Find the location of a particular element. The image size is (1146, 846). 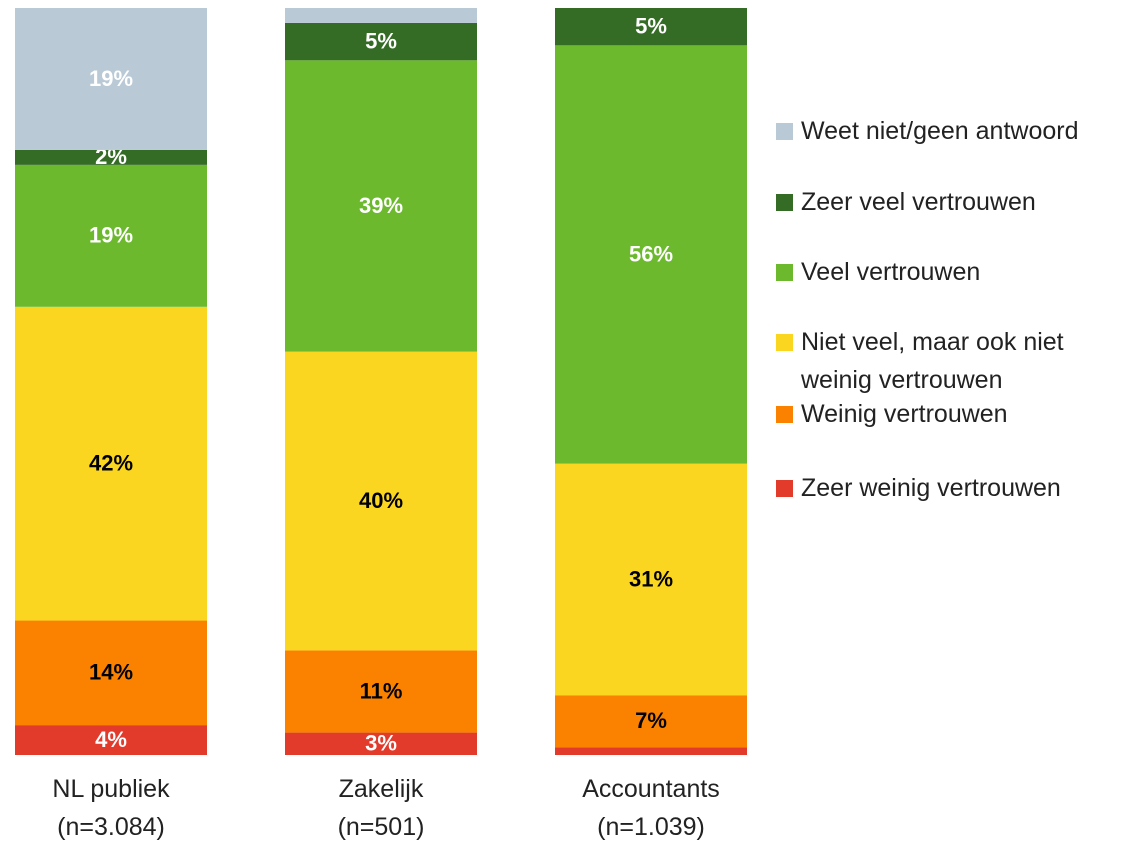

data-label: 40% is located at coordinates (381, 500).